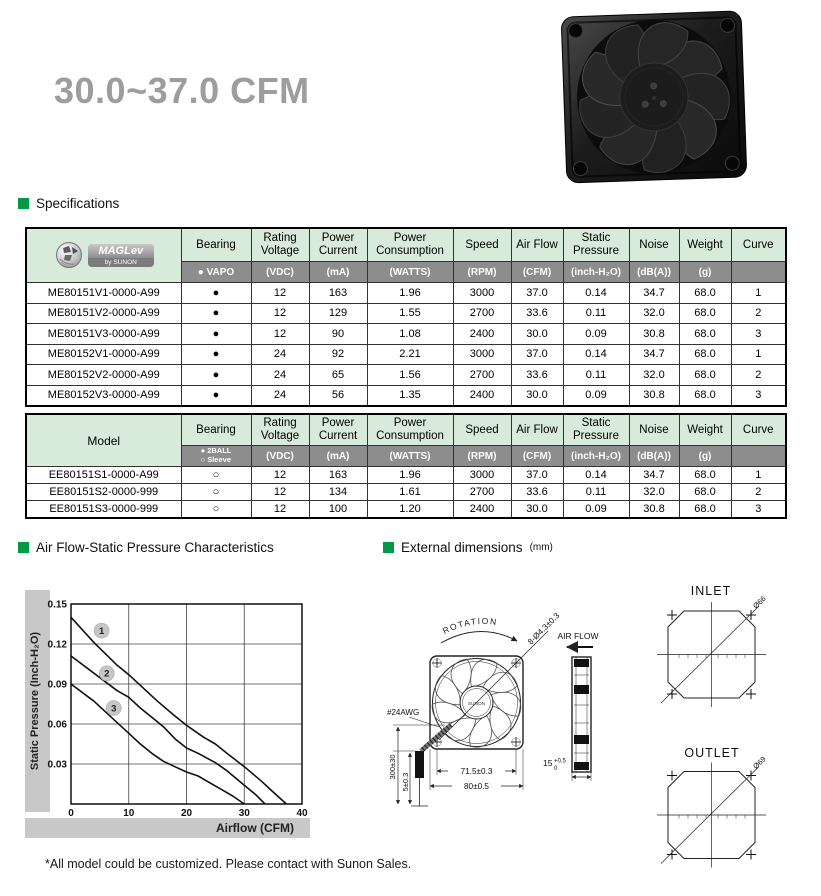 The image size is (821, 896). I want to click on maglev-logo: MAGLev by SUNON, so click(104, 256).